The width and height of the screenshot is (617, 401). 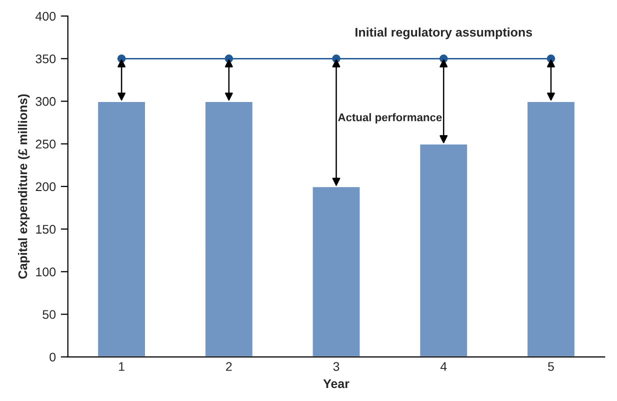 I want to click on x-axis-title: Year, so click(x=336, y=383).